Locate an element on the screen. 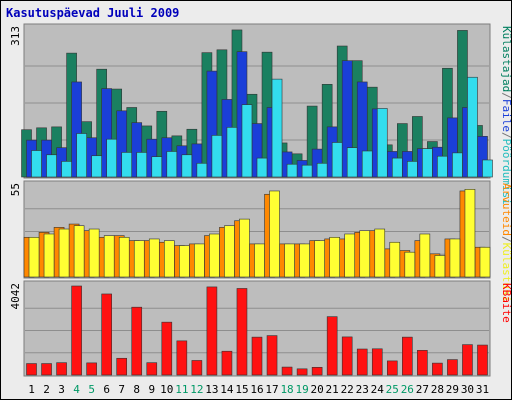 The width and height of the screenshot is (512, 400). x-tick-label-day-8: 8 is located at coordinates (136, 389).